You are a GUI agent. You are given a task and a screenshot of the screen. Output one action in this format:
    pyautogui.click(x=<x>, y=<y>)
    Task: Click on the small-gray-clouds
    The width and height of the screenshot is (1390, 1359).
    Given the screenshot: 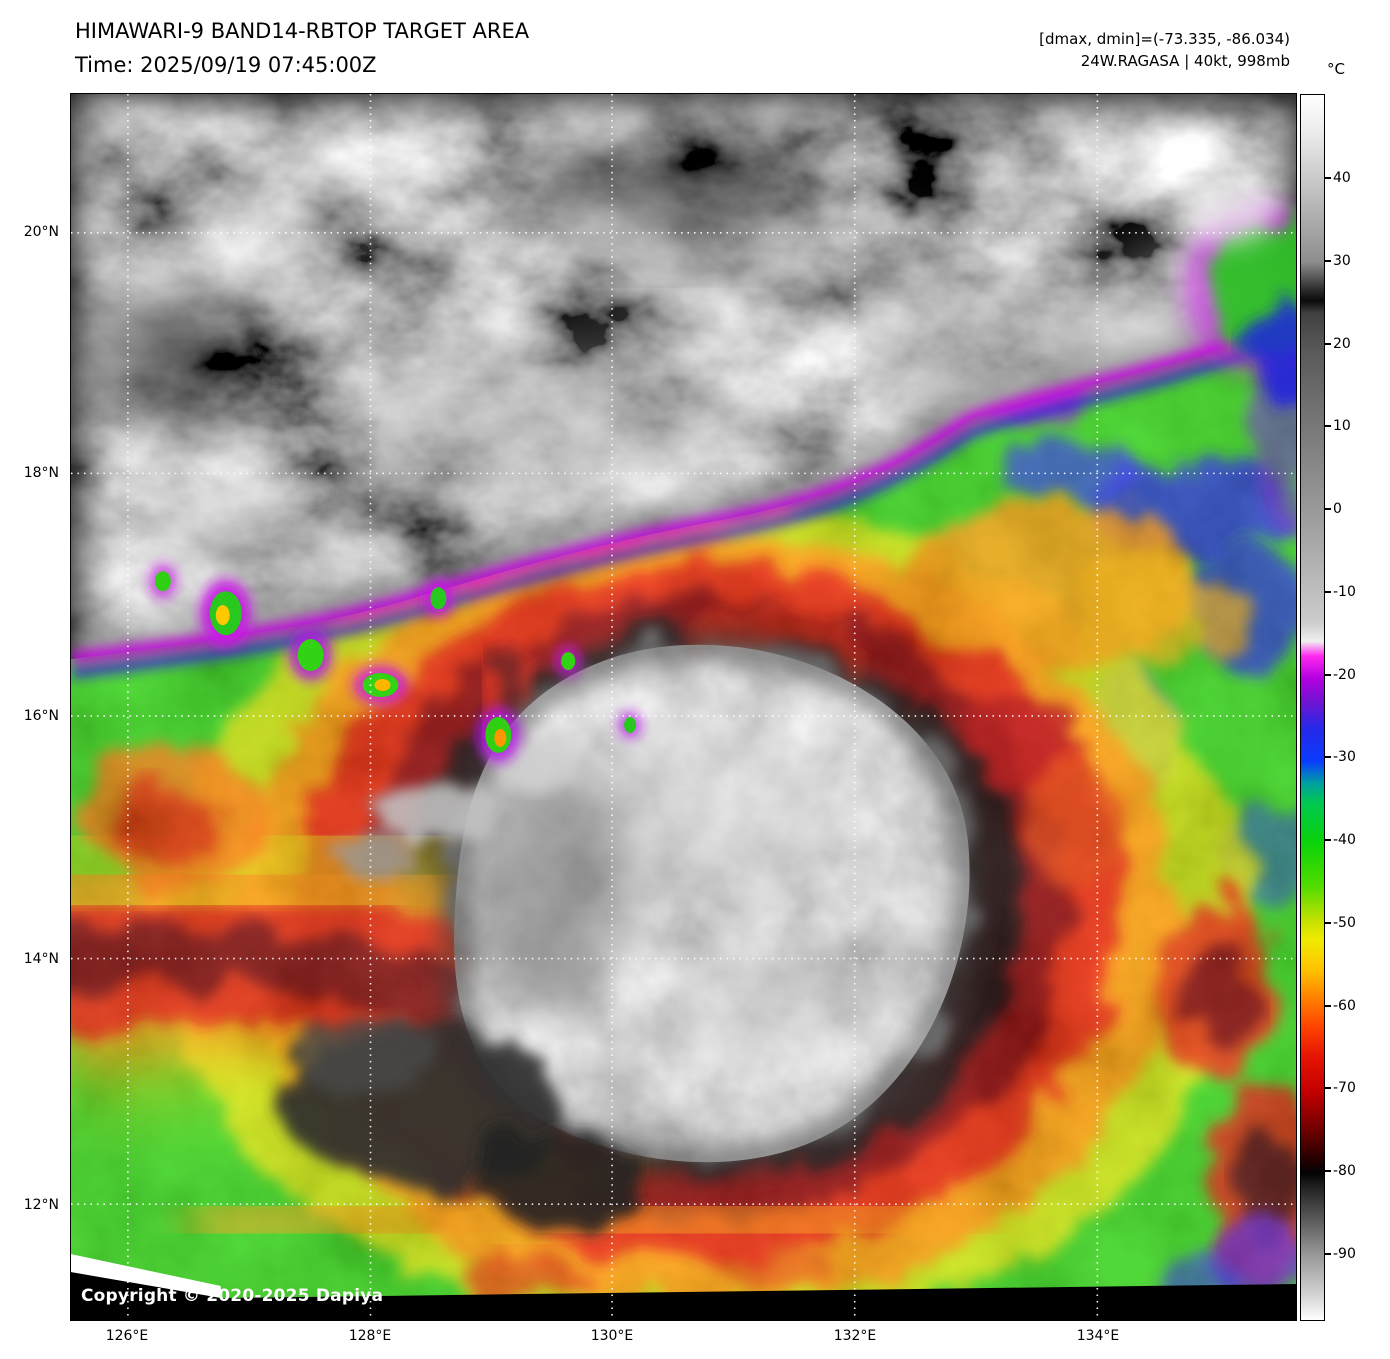 What is the action you would take?
    pyautogui.click(x=463, y=805)
    